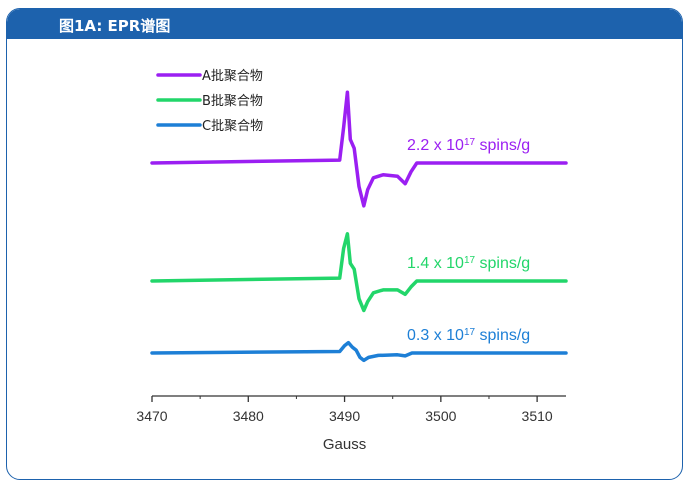 The image size is (687, 484). I want to click on x-tick-label-3510: 3510, so click(537, 416).